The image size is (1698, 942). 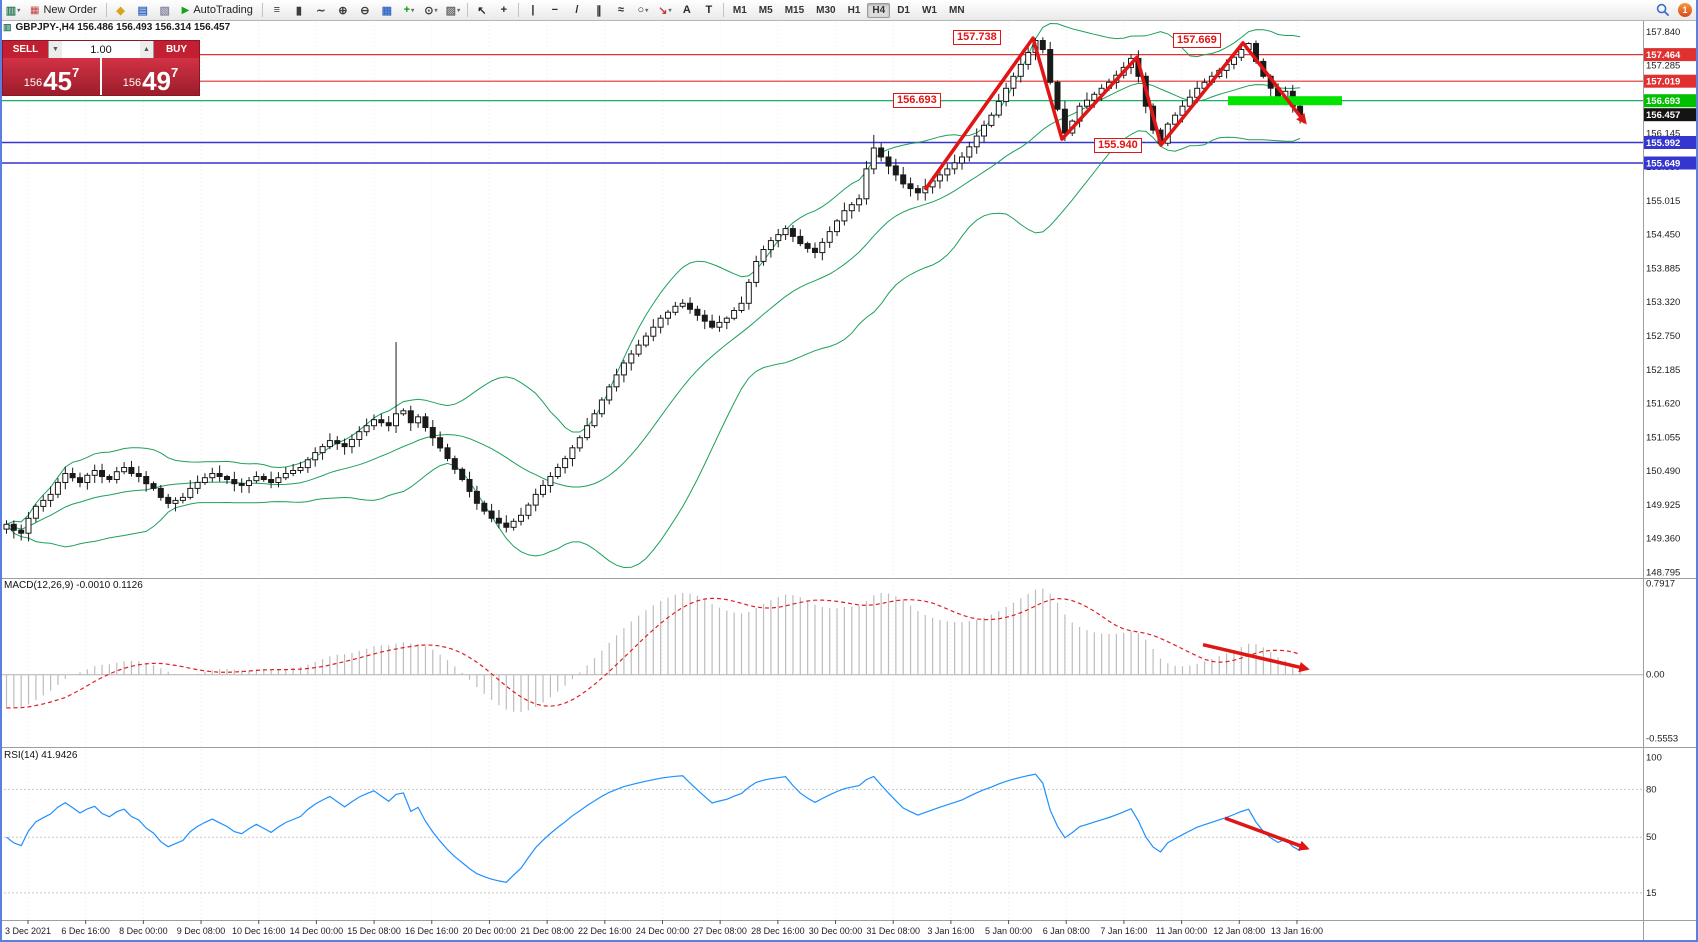 What do you see at coordinates (277, 10) in the screenshot?
I see `bar-chart-icon: ≡` at bounding box center [277, 10].